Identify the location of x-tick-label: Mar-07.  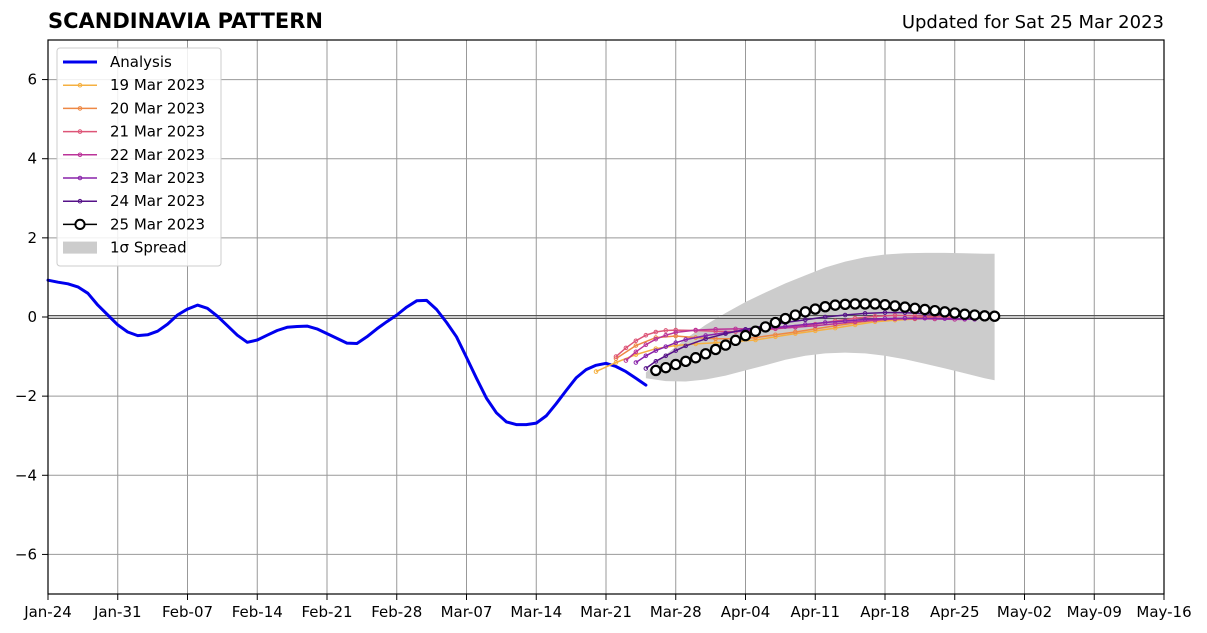
(467, 612).